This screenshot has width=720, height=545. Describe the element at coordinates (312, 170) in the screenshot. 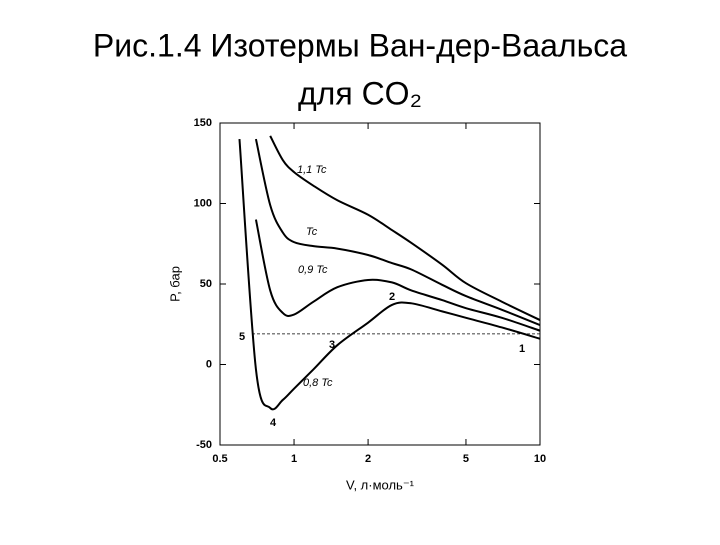

I see `curve-label: 1,1 Tc` at that location.